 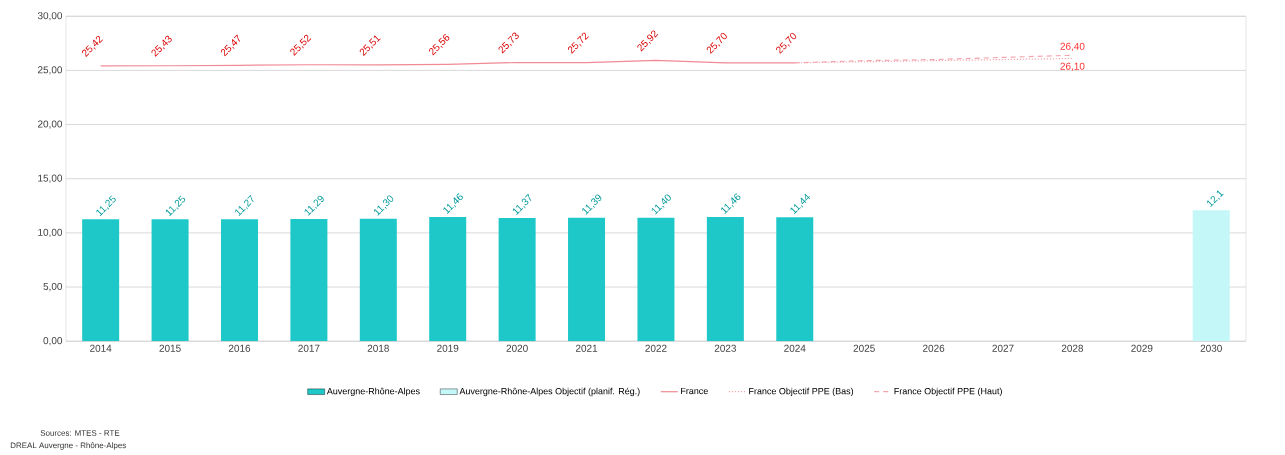 I want to click on y-tick-label: 20,00, so click(x=50, y=124).